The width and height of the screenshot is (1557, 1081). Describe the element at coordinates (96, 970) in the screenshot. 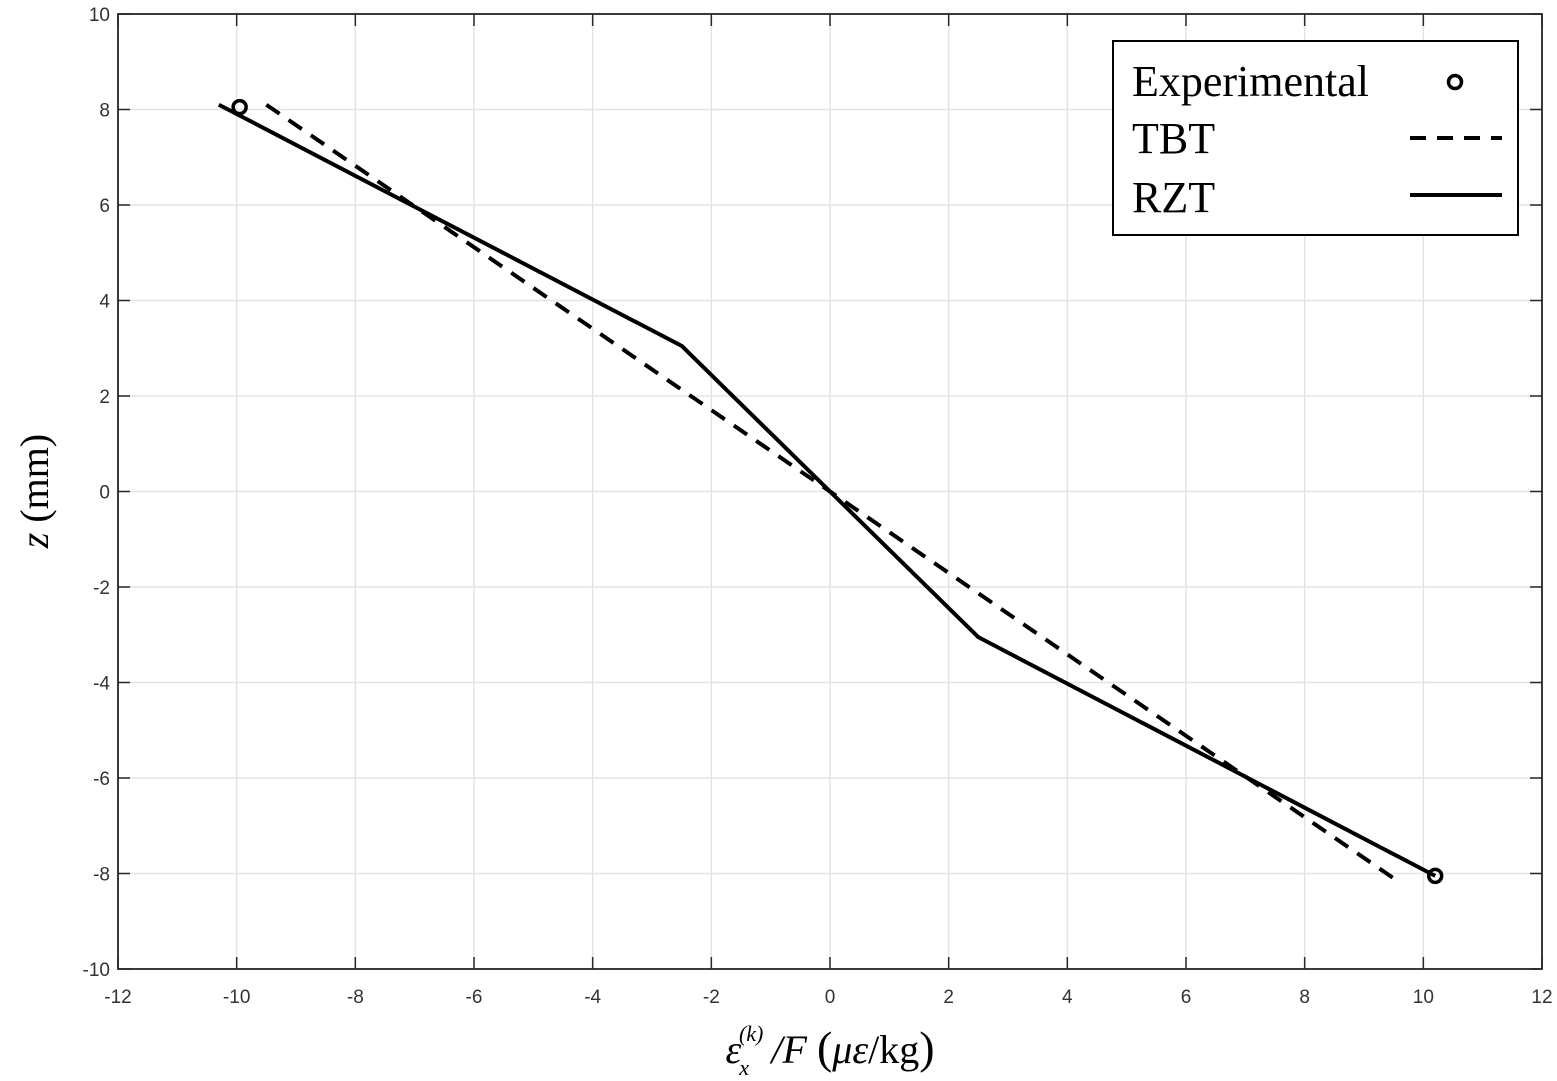

I see `y-tick-label: -10` at that location.